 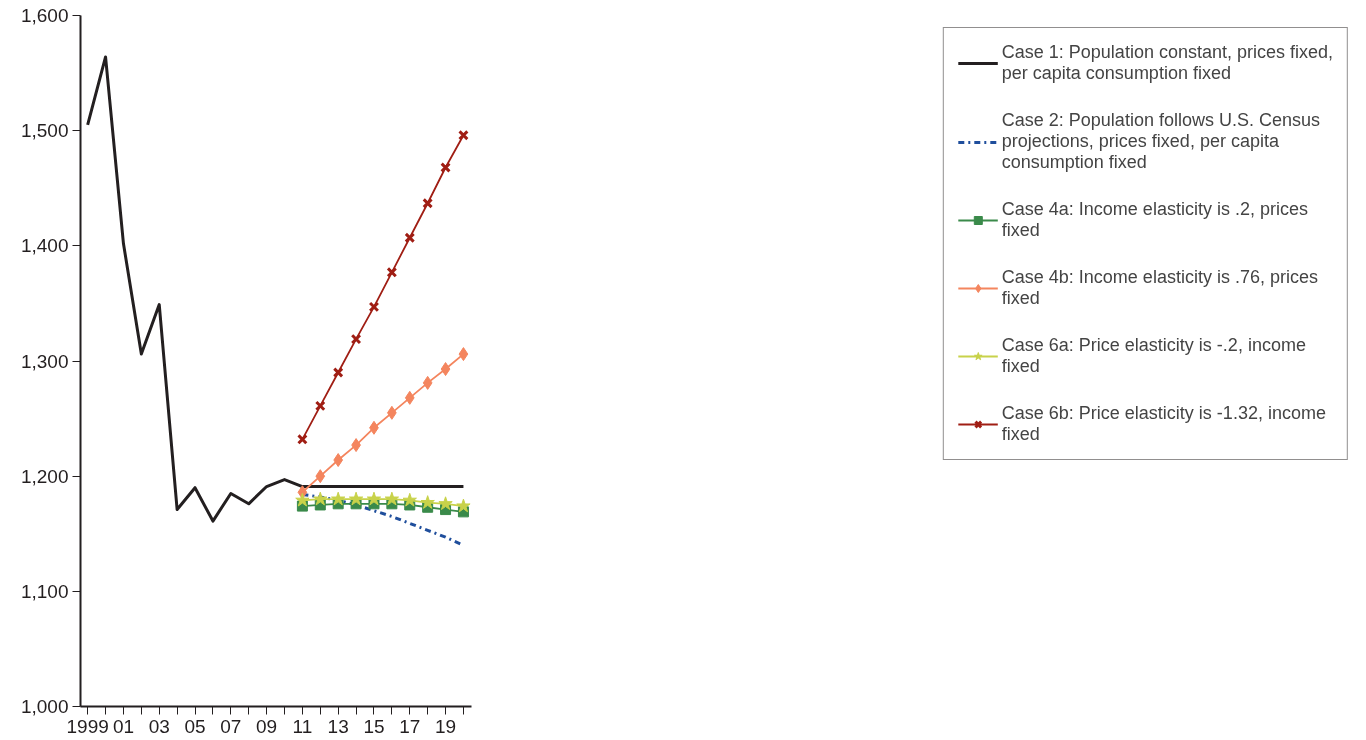 What do you see at coordinates (123, 726) in the screenshot?
I see `x-tick-label: 01` at bounding box center [123, 726].